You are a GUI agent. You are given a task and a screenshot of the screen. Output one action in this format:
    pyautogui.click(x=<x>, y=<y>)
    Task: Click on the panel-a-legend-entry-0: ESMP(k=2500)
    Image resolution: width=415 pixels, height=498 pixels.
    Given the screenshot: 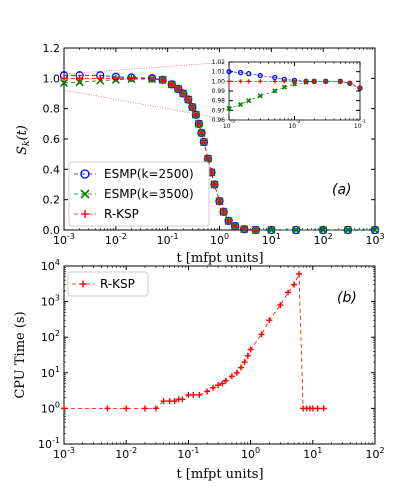 What is the action you would take?
    pyautogui.click(x=134, y=174)
    